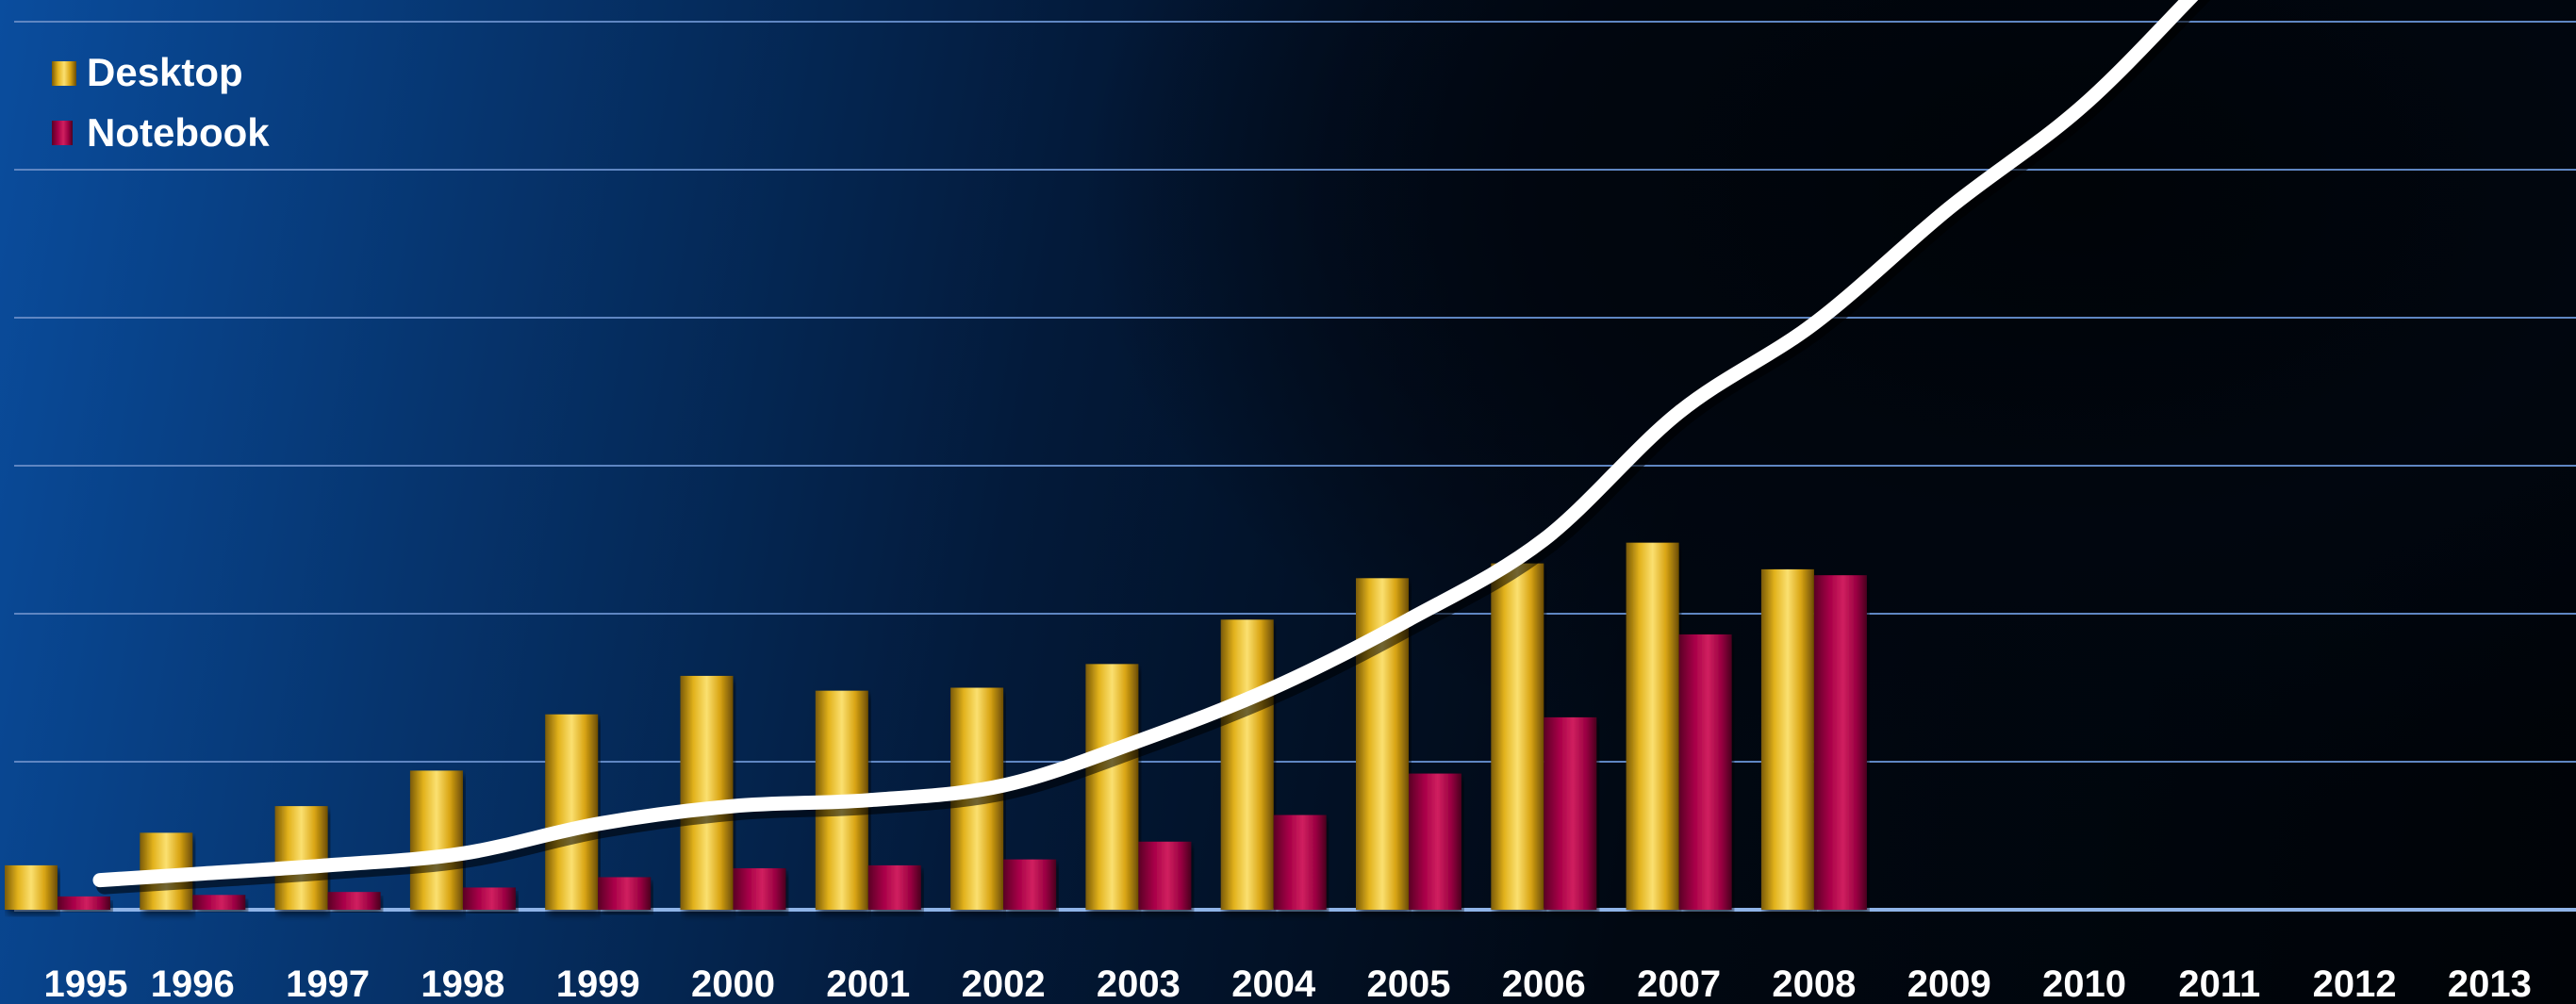 This screenshot has height=1004, width=2576. I want to click on legend-label-notebook: Notebook, so click(178, 132).